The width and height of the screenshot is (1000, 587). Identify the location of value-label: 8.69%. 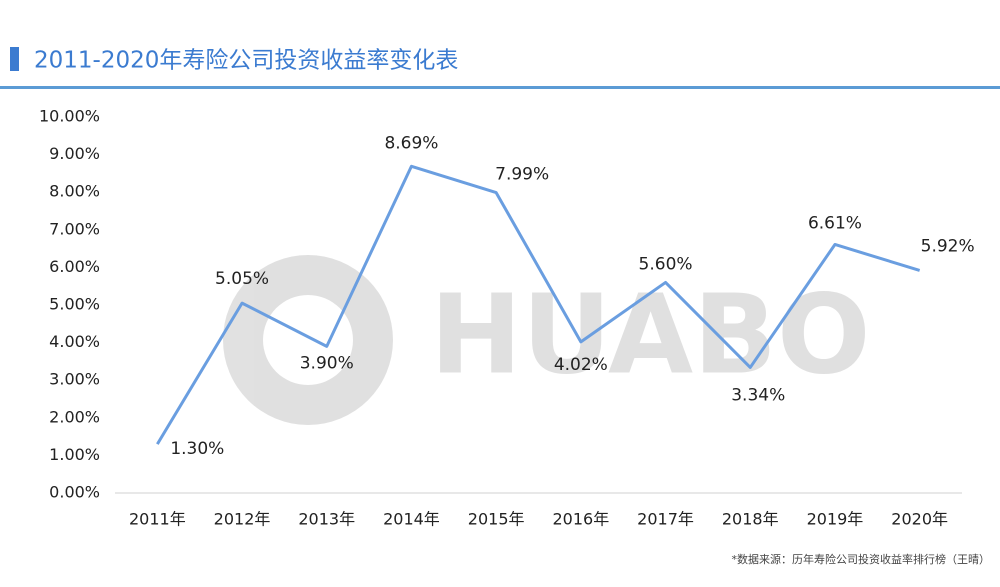
(411, 143).